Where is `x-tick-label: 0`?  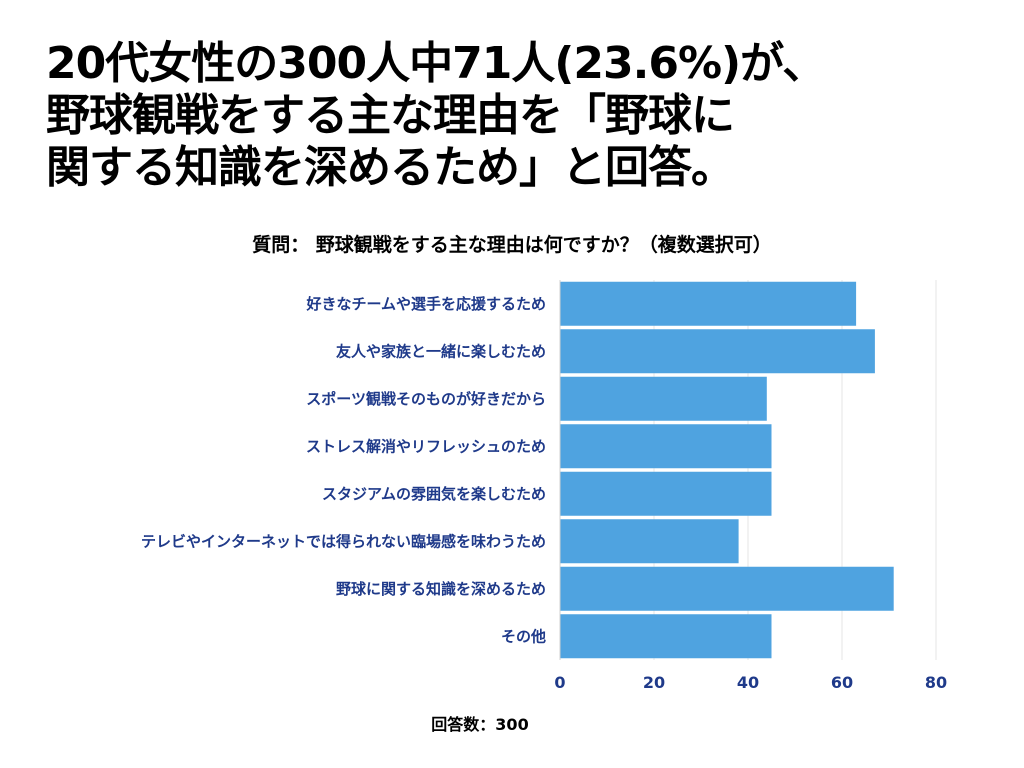
x-tick-label: 0 is located at coordinates (559, 682).